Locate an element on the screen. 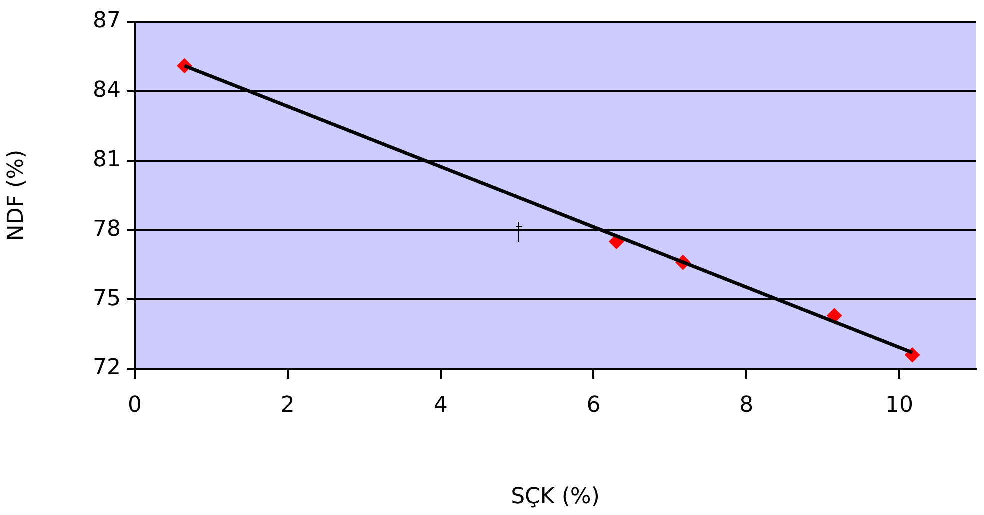  x-axis-title: SÇK (%) is located at coordinates (555, 497).